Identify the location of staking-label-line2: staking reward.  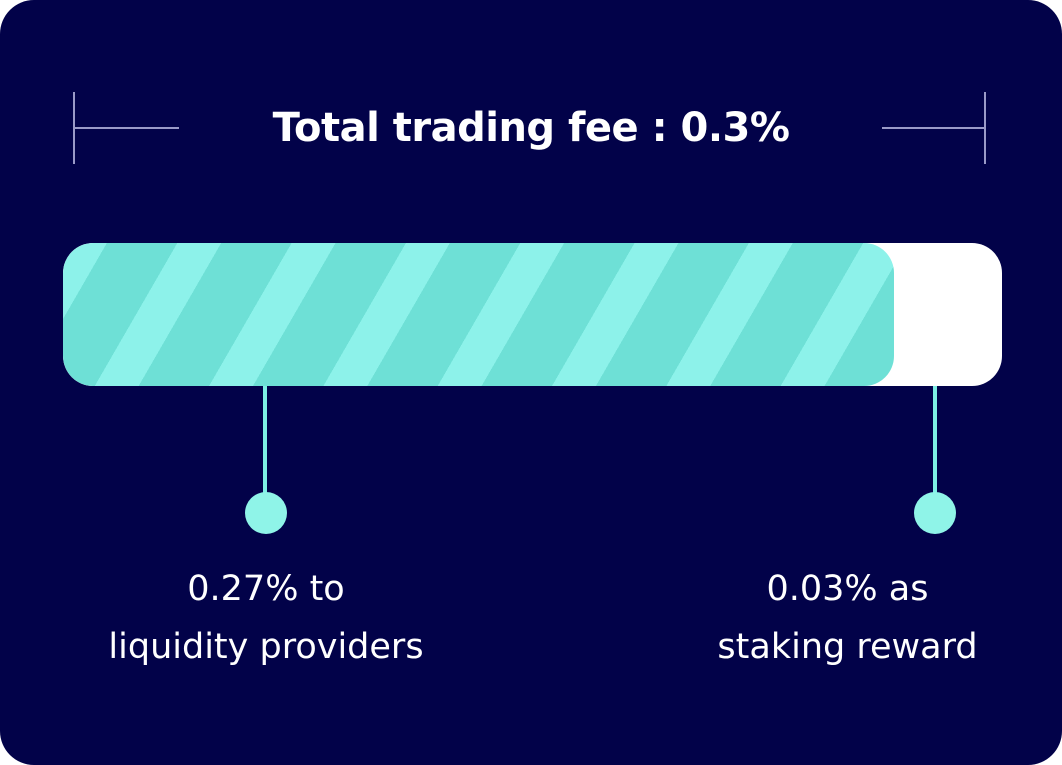
(847, 647).